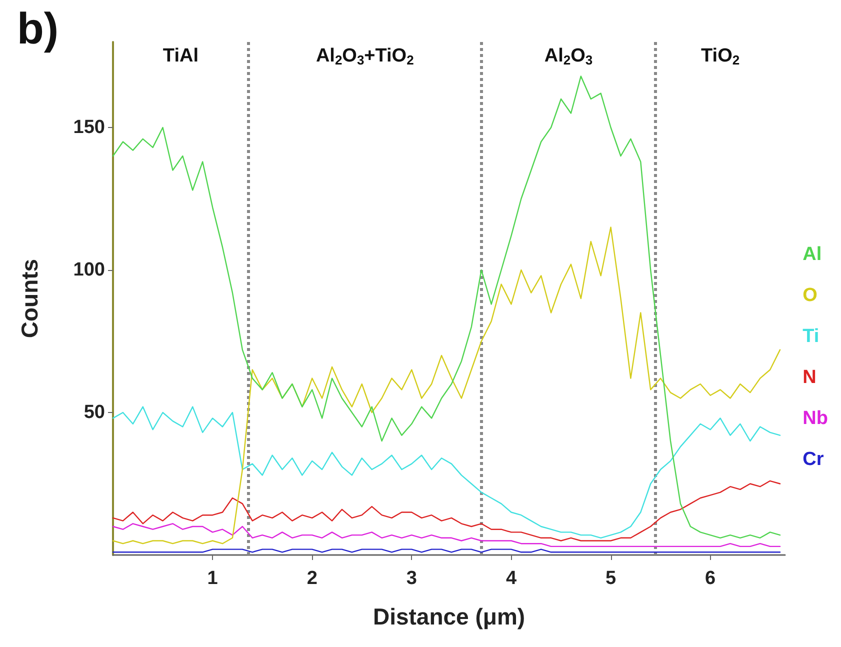  I want to click on text: Al, so click(812, 254).